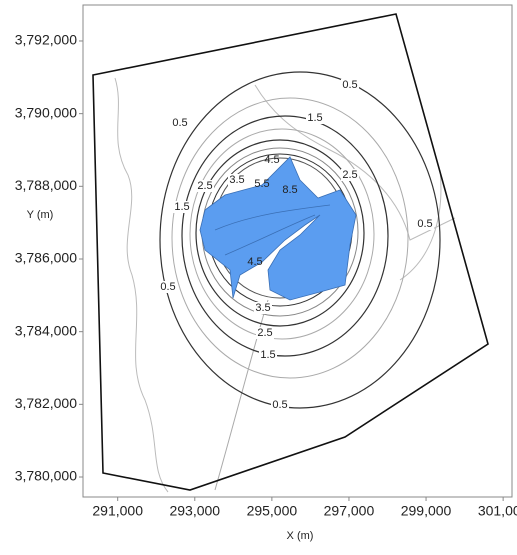  Describe the element at coordinates (272, 511) in the screenshot. I see `x-tick-label: 295,000` at that location.